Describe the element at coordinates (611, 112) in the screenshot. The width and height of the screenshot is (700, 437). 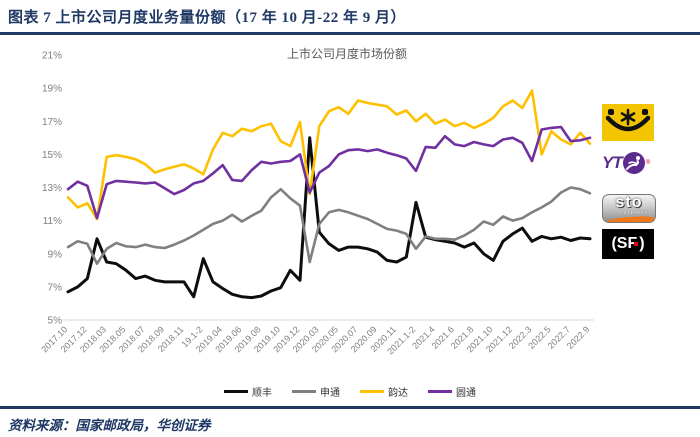
I see `smiley-left-eye` at that location.